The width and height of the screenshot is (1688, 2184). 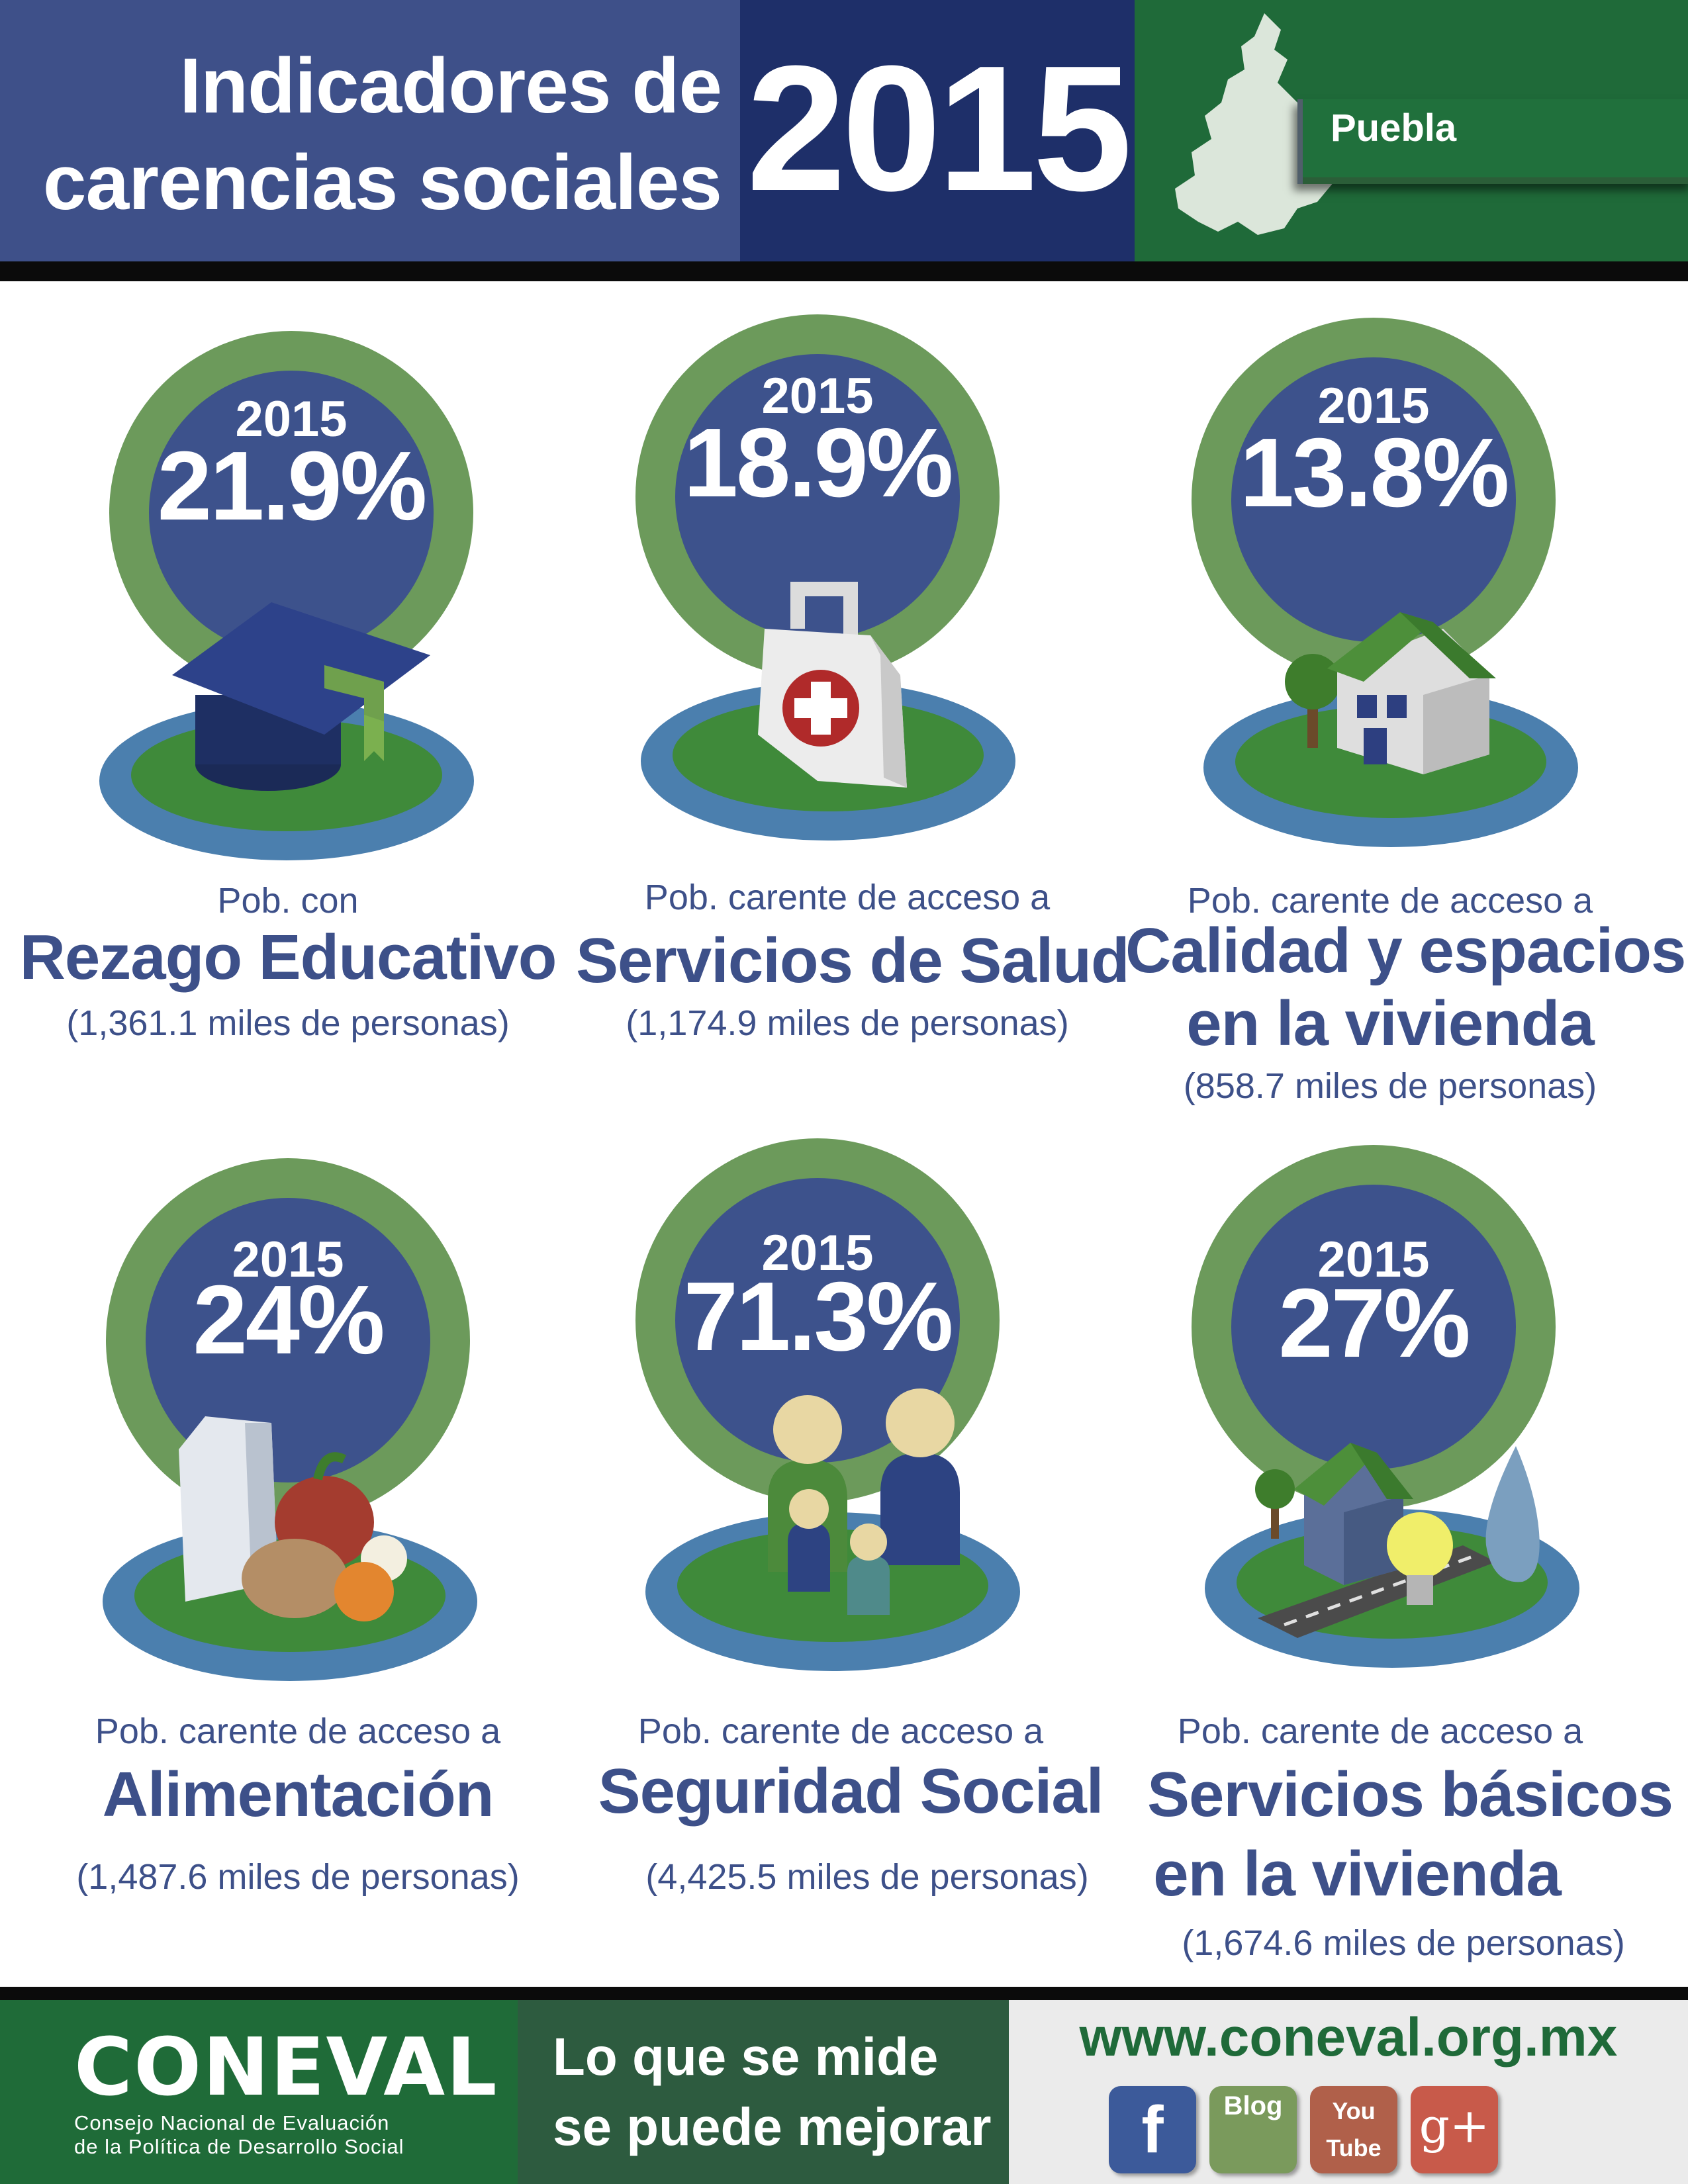 I want to click on slogan-line1: Lo que se mide, so click(x=746, y=2056).